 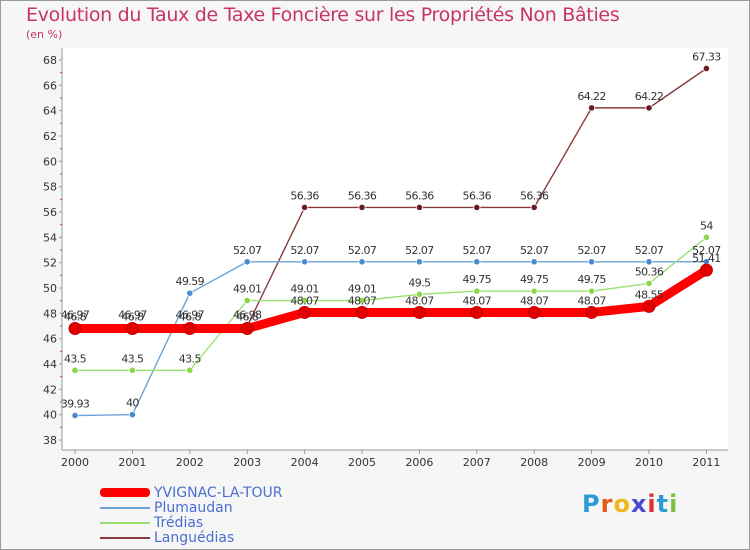 I want to click on logo-letter: t, so click(x=663, y=504).